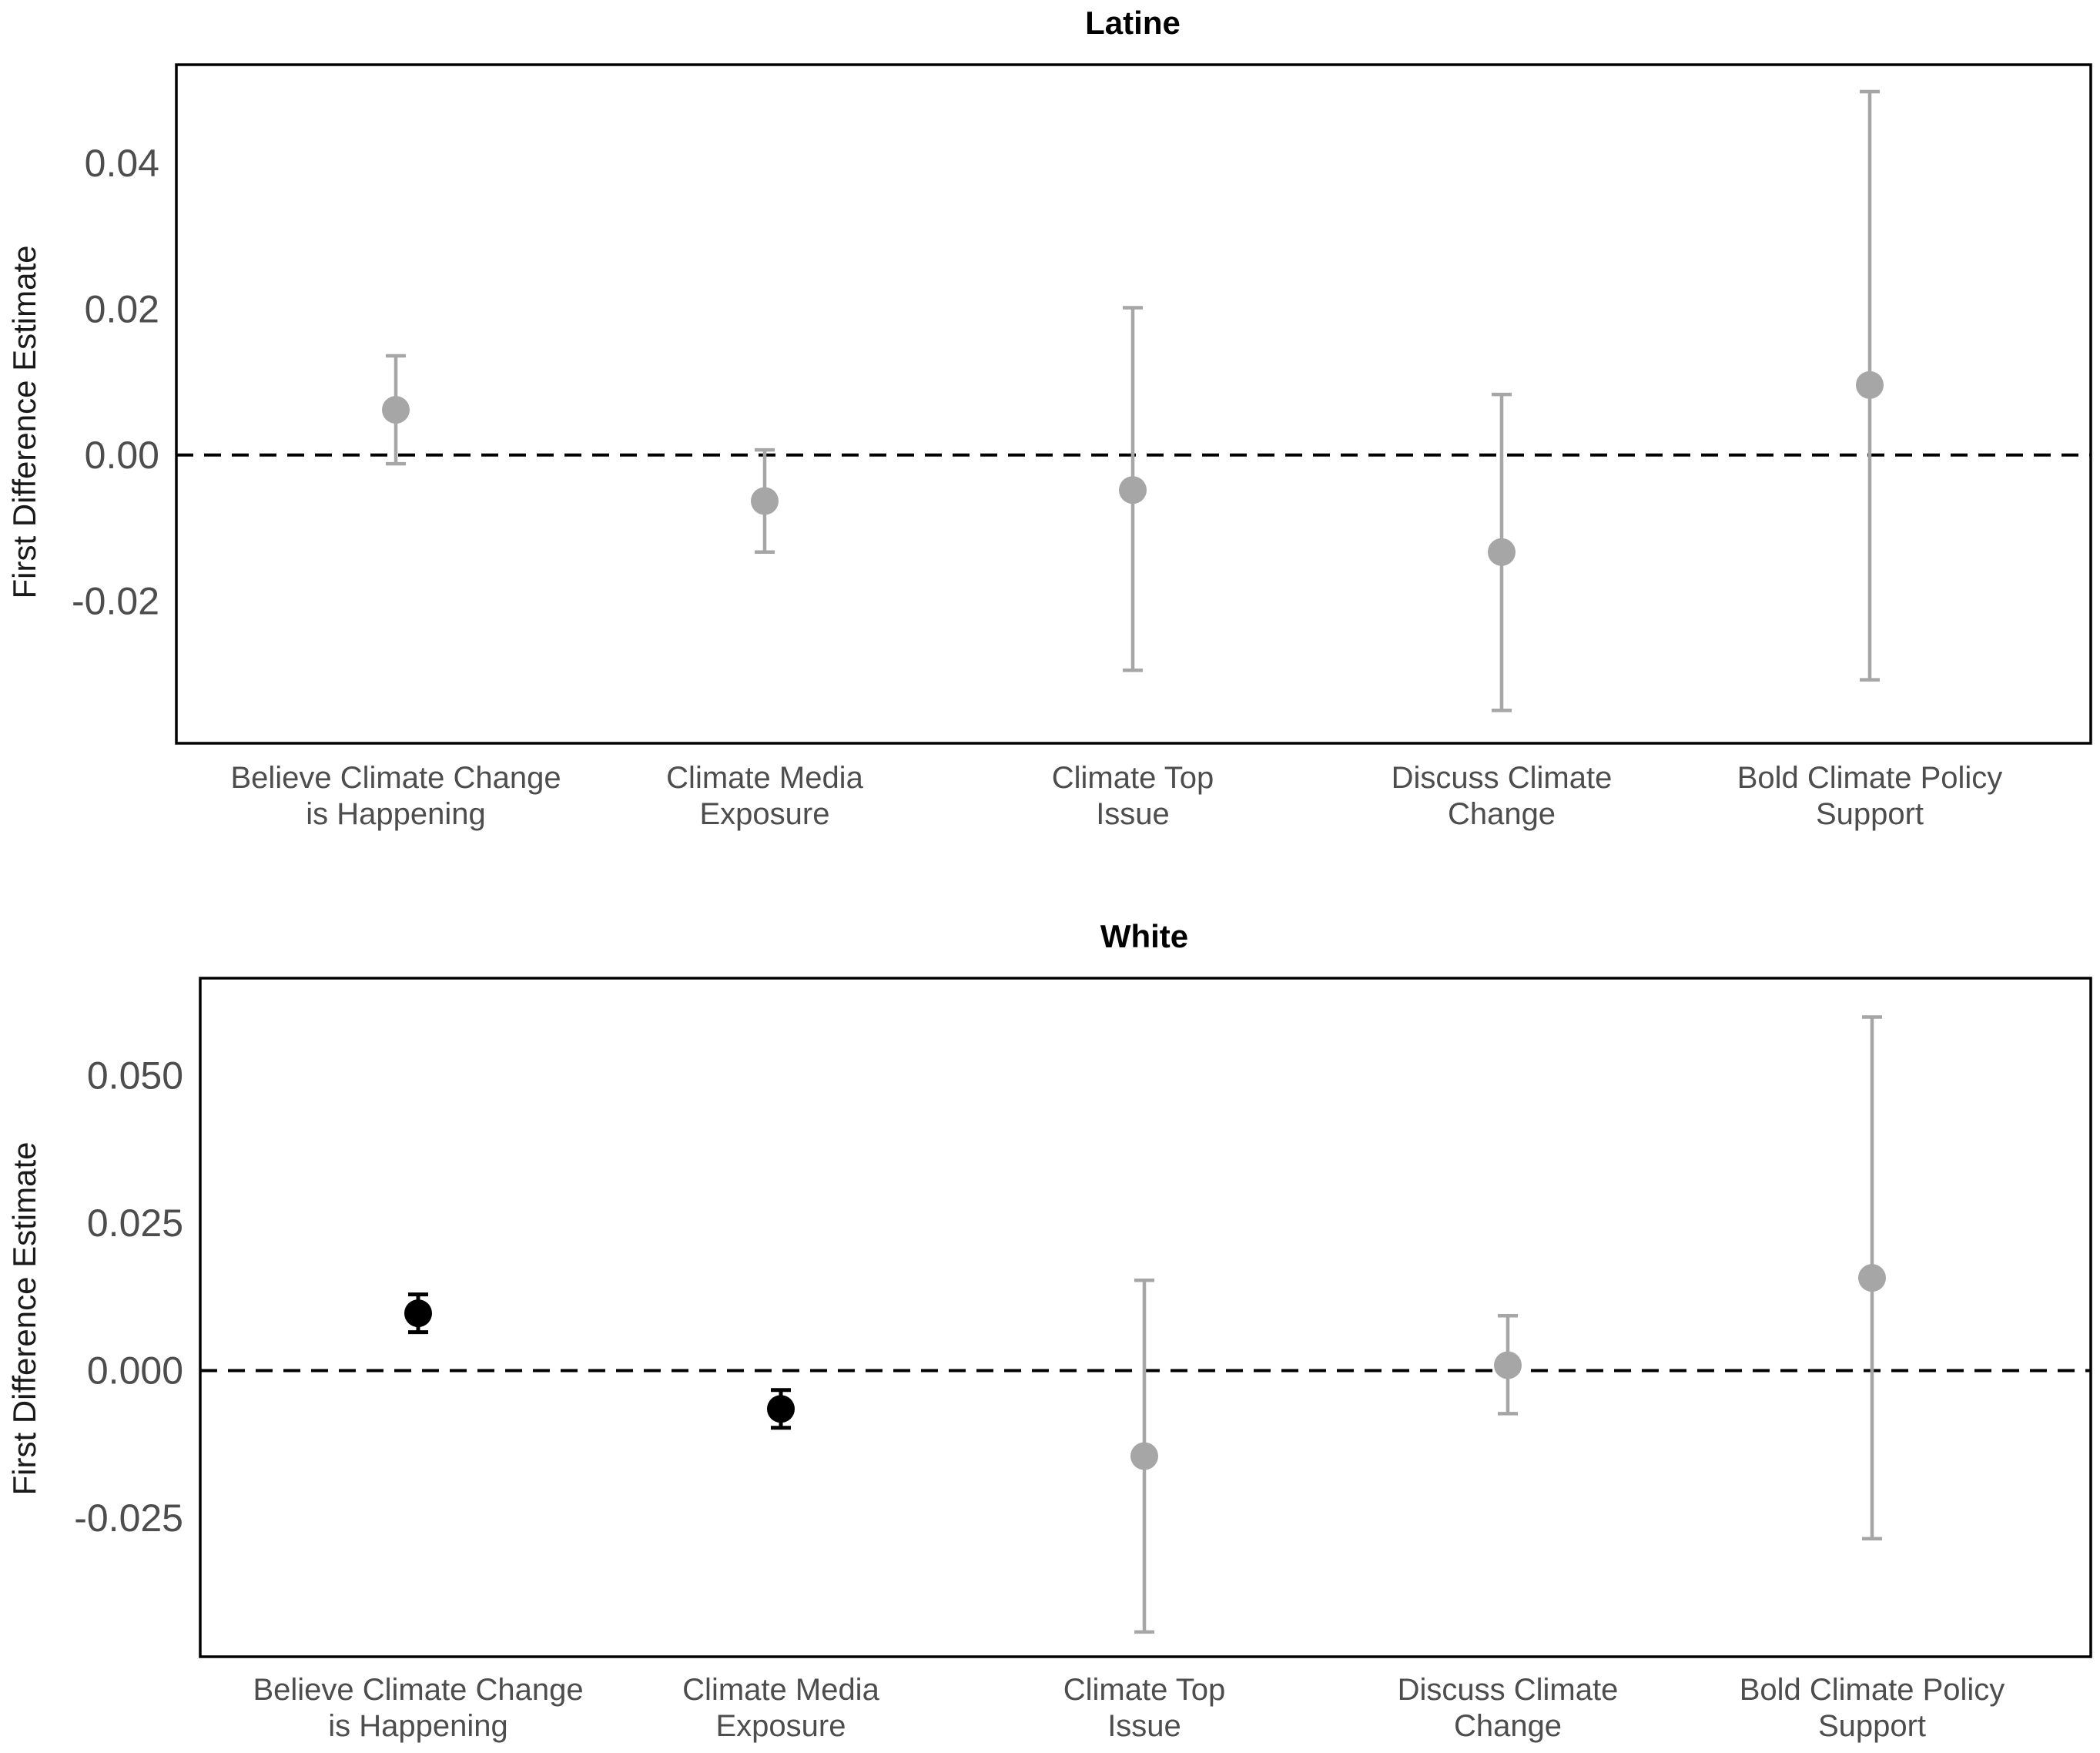  What do you see at coordinates (135, 1223) in the screenshot?
I see `y-tick-label: 0.025` at bounding box center [135, 1223].